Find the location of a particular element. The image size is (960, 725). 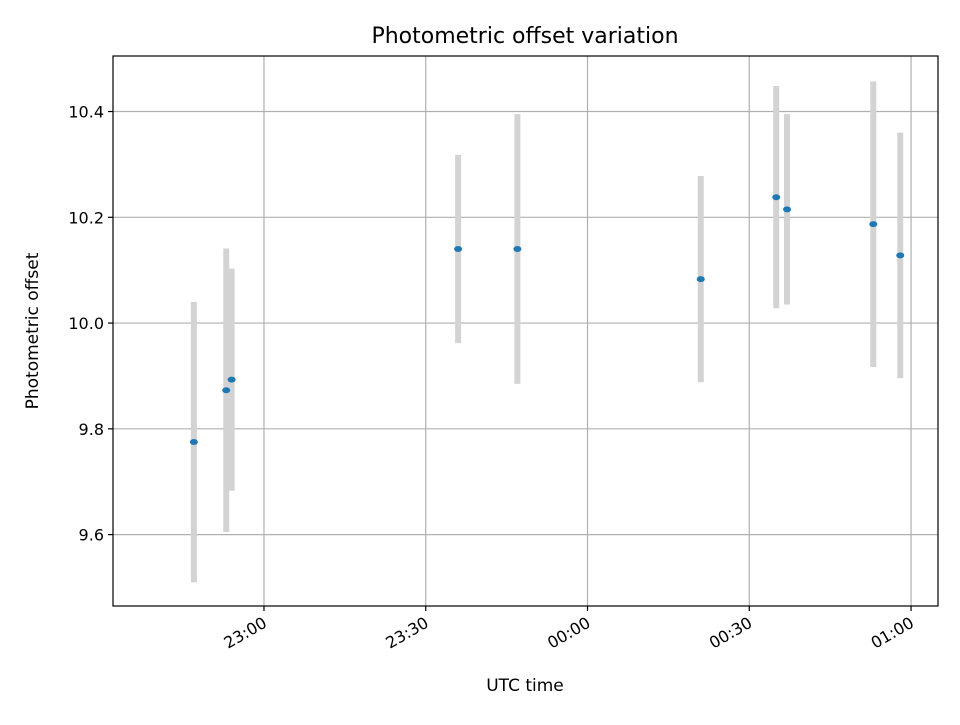

y-axis-ticks: 9.6 9.8 10.0 10.2 10.4 is located at coordinates (90, 324).